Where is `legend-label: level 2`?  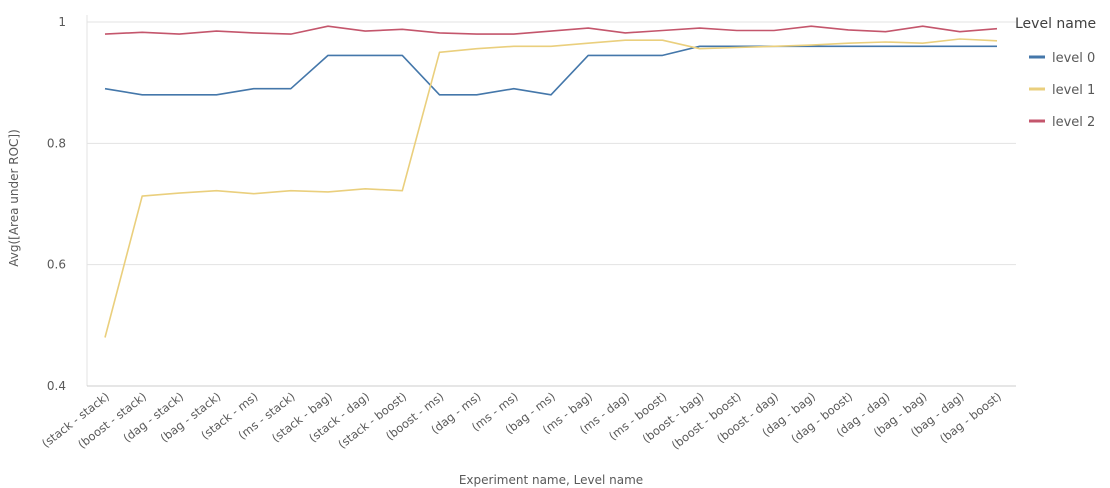 legend-label: level 2 is located at coordinates (1073, 122).